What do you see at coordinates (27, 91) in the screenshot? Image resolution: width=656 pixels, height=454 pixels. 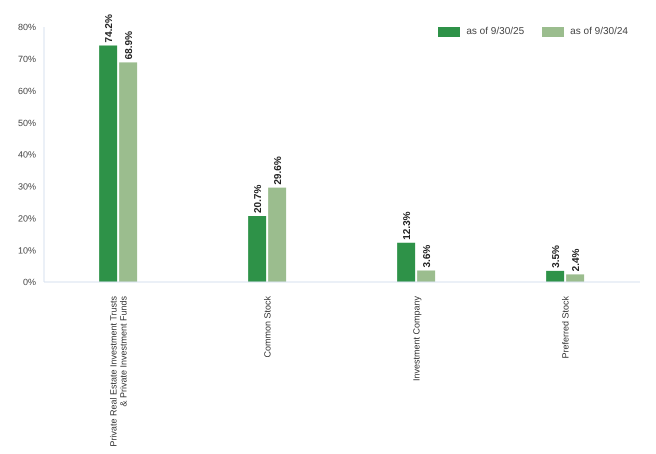 I see `y-tick-label: 60%` at bounding box center [27, 91].